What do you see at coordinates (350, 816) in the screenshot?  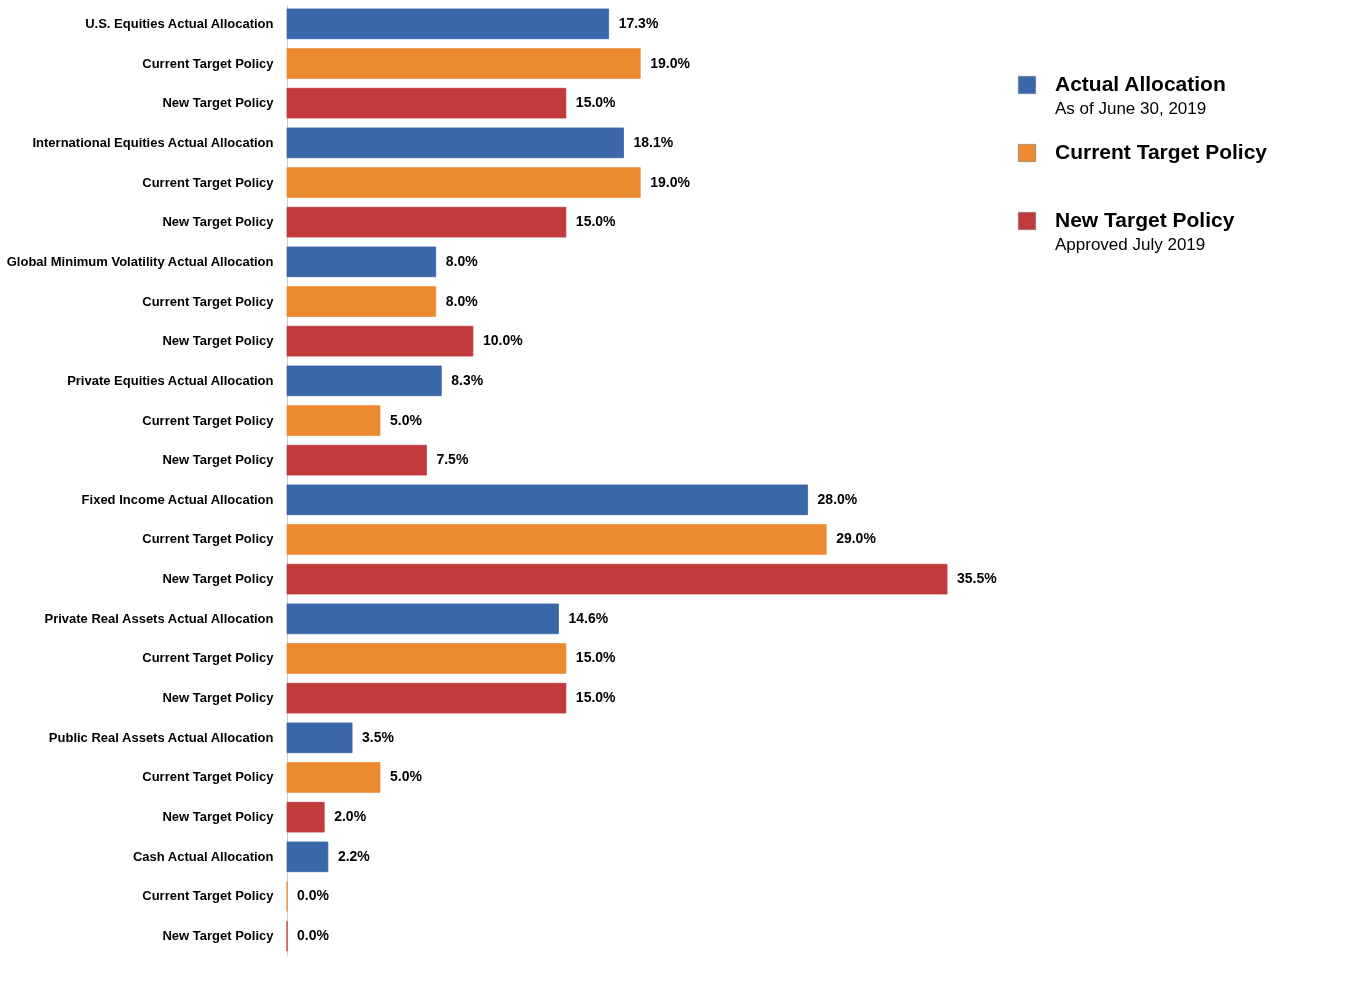 I see `data-label: 2.0%` at bounding box center [350, 816].